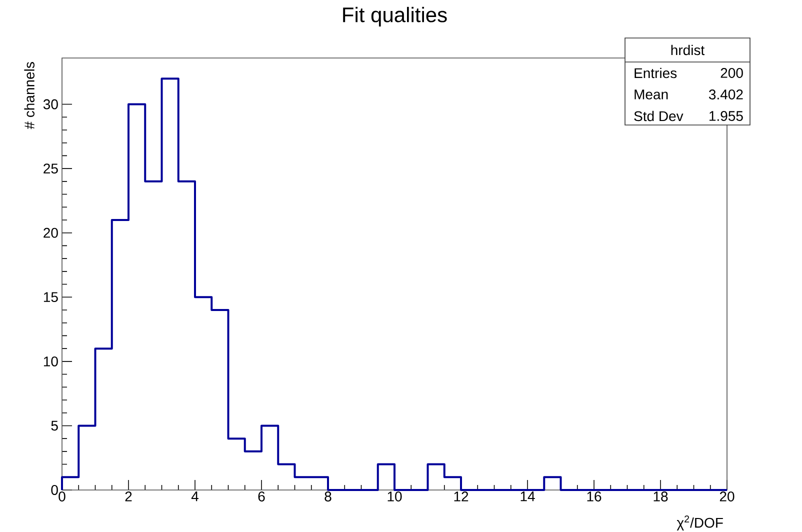  Describe the element at coordinates (51, 169) in the screenshot. I see `y-tick-label: 25` at that location.